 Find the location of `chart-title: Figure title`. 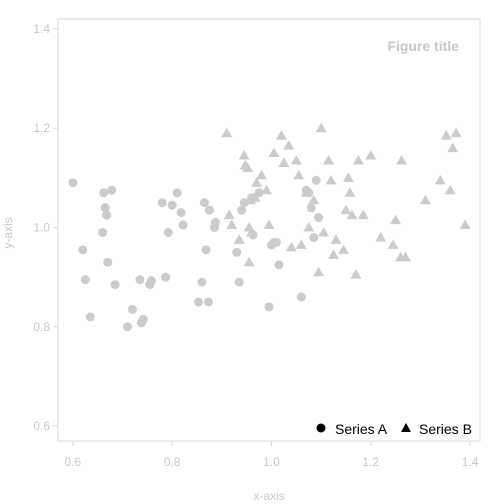

chart-title: Figure title is located at coordinates (423, 46).